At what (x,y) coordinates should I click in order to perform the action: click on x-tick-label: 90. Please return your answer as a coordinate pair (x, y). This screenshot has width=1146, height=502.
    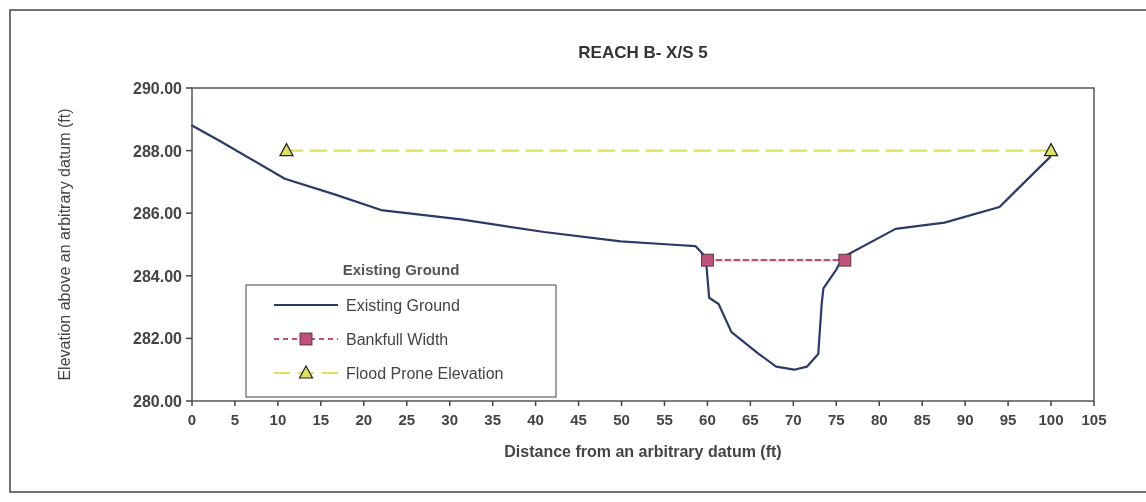
    Looking at the image, I should click on (965, 419).